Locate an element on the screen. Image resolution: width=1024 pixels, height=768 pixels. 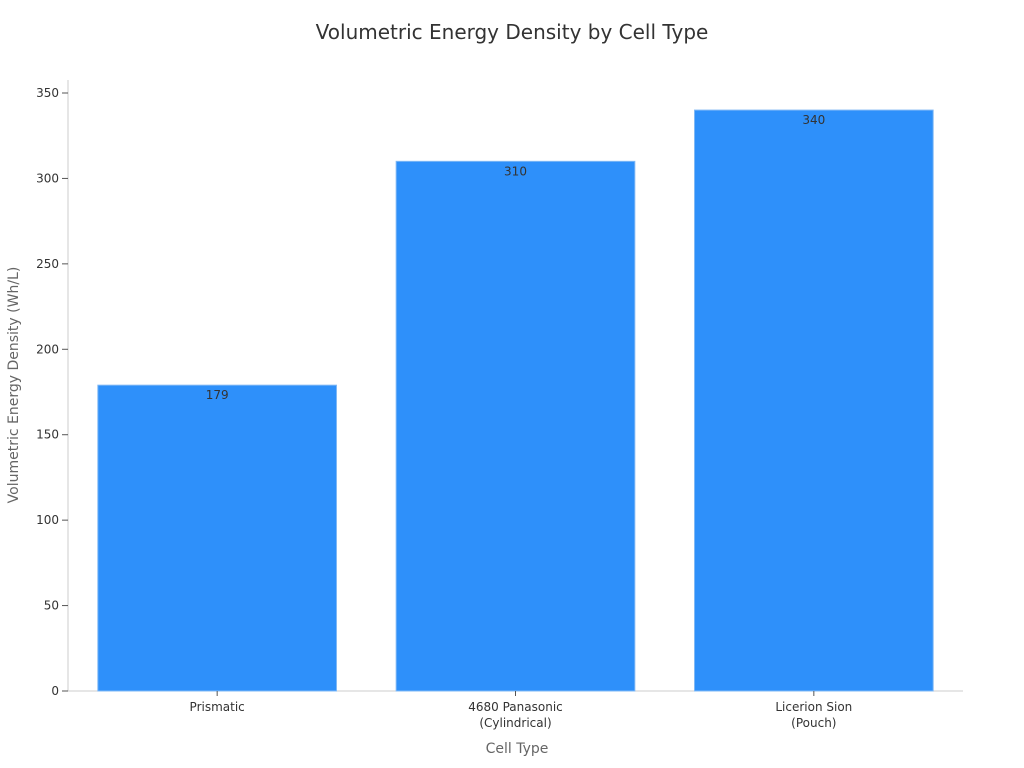
x-tick-label: (Cylindrical) is located at coordinates (515, 723).